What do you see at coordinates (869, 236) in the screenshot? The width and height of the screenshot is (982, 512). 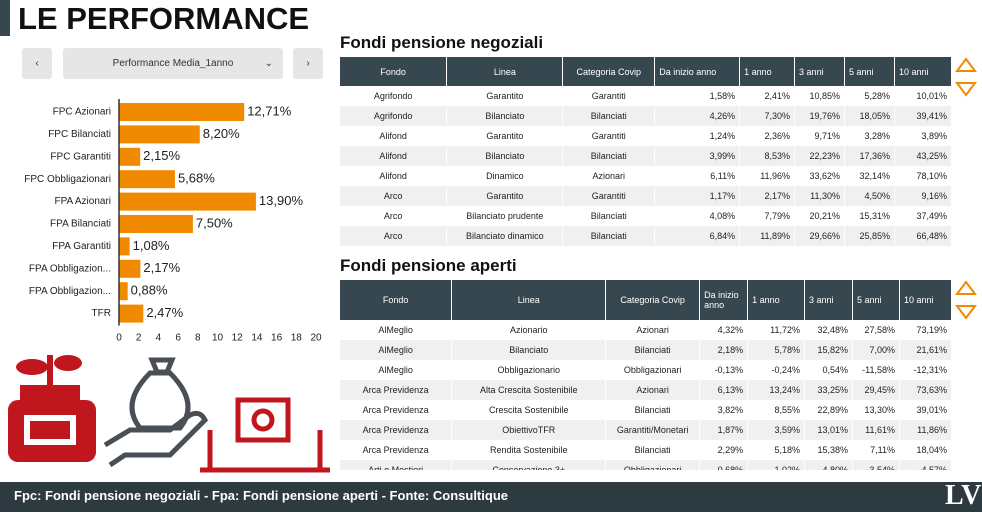 I see `table-cell: 25,85%` at bounding box center [869, 236].